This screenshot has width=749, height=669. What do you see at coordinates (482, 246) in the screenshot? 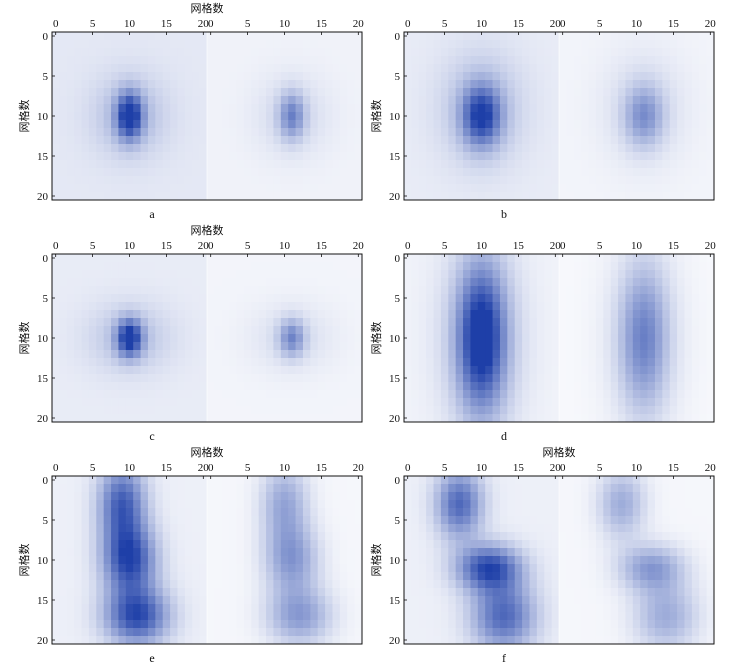
I see `x-tick-label: 10` at bounding box center [482, 246].